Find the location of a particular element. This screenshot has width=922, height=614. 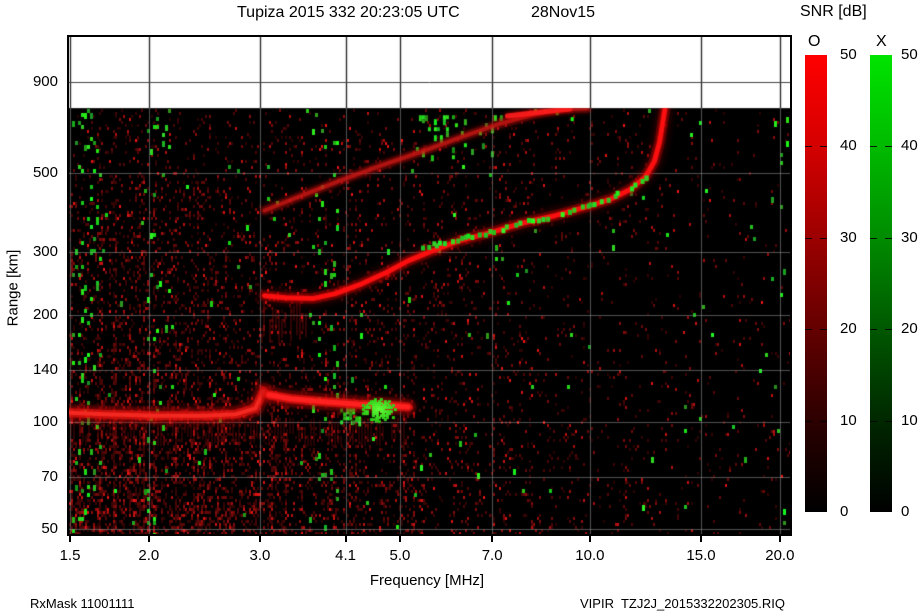

title-date: 28Nov15 is located at coordinates (563, 12).